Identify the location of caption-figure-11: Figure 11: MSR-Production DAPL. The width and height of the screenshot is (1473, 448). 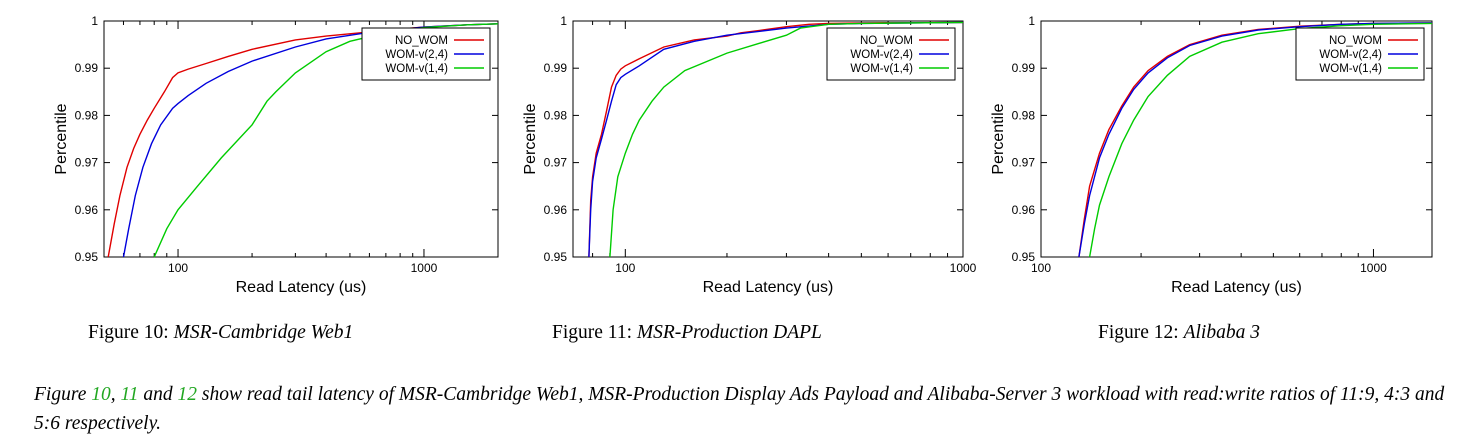
(687, 333).